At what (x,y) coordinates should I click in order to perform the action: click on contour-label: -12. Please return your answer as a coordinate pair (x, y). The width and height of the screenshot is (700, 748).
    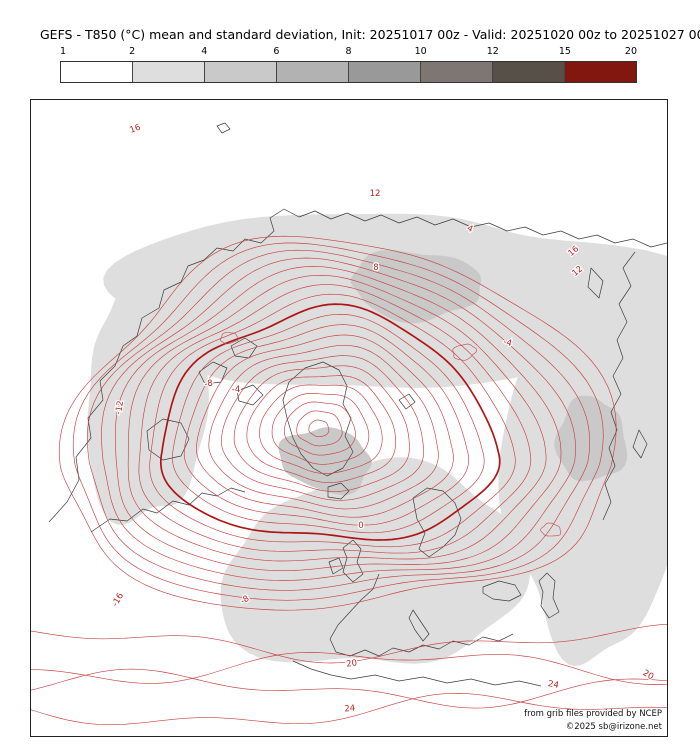
    Looking at the image, I should click on (120, 407).